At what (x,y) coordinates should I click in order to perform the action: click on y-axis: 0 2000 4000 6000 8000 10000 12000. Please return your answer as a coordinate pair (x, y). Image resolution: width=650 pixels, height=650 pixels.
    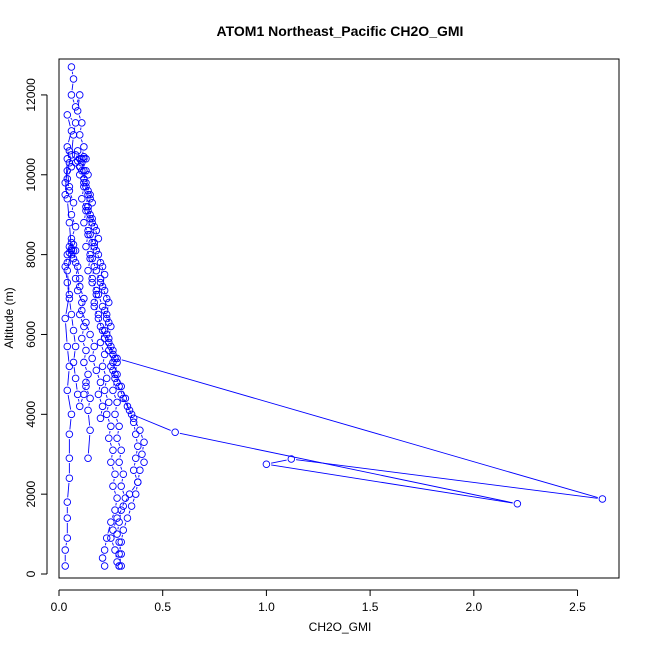
    Looking at the image, I should click on (36, 327).